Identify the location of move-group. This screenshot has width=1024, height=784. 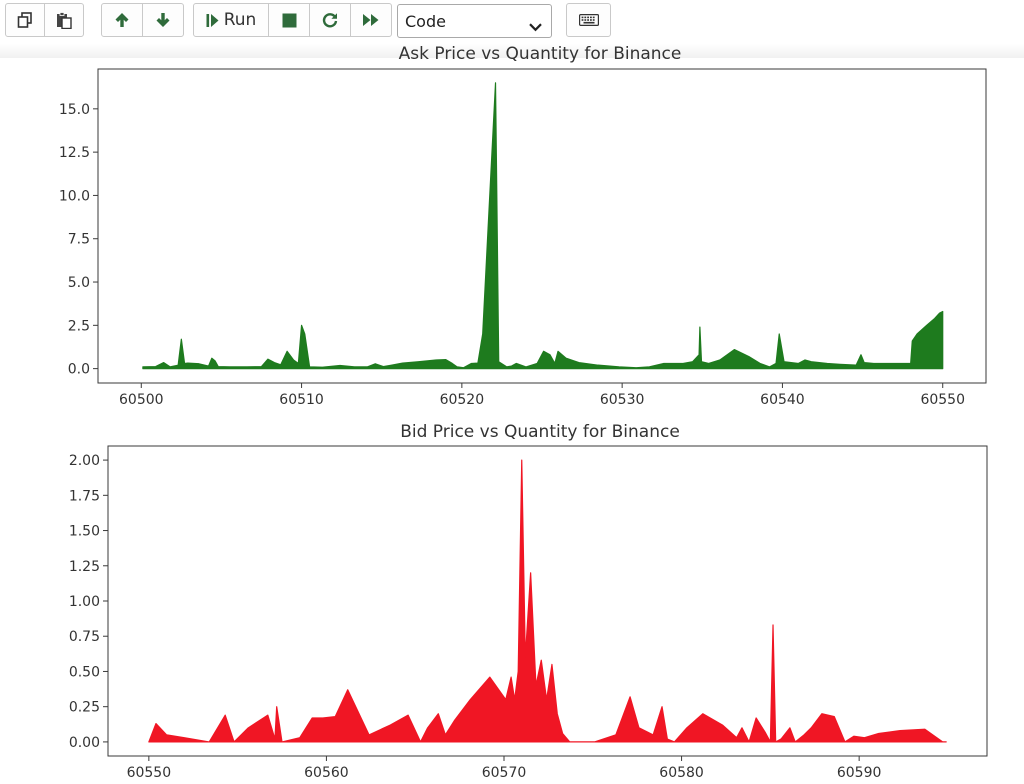
(142, 20).